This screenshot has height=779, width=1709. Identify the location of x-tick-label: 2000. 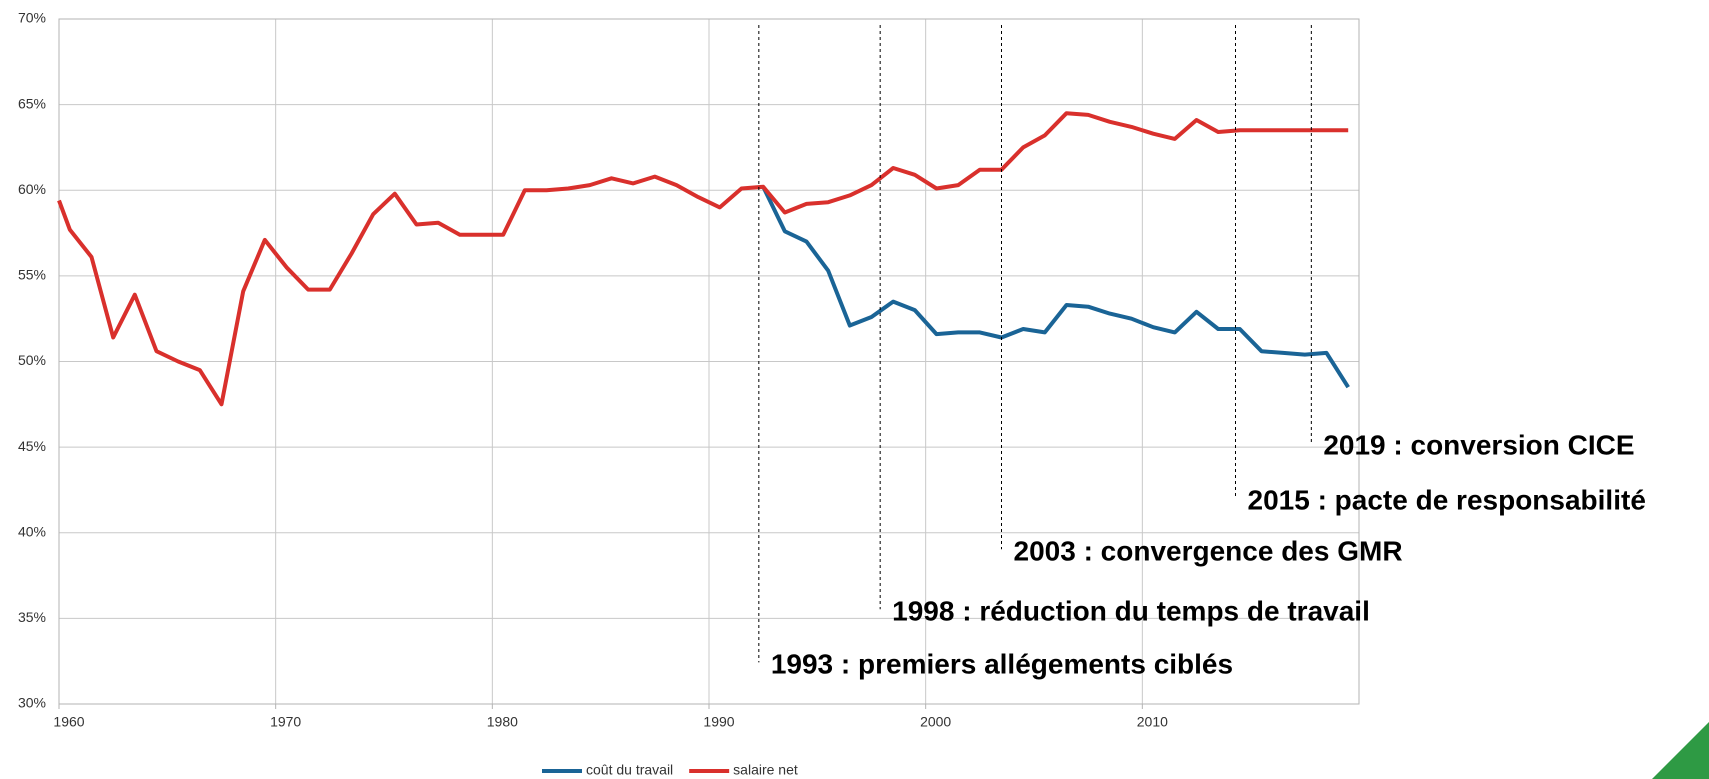
(935, 722).